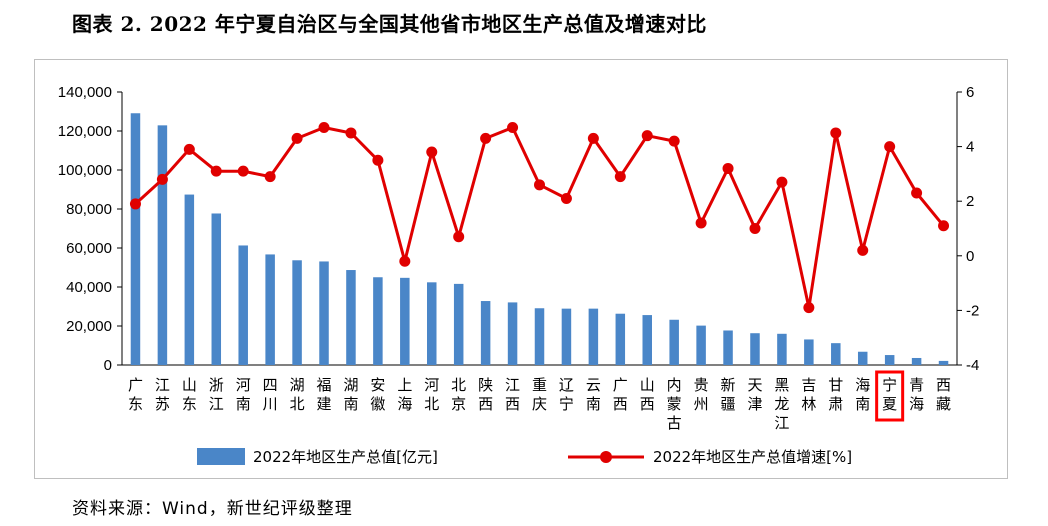 This screenshot has width=1048, height=526. Describe the element at coordinates (593, 336) in the screenshot. I see `bar-云南` at that location.